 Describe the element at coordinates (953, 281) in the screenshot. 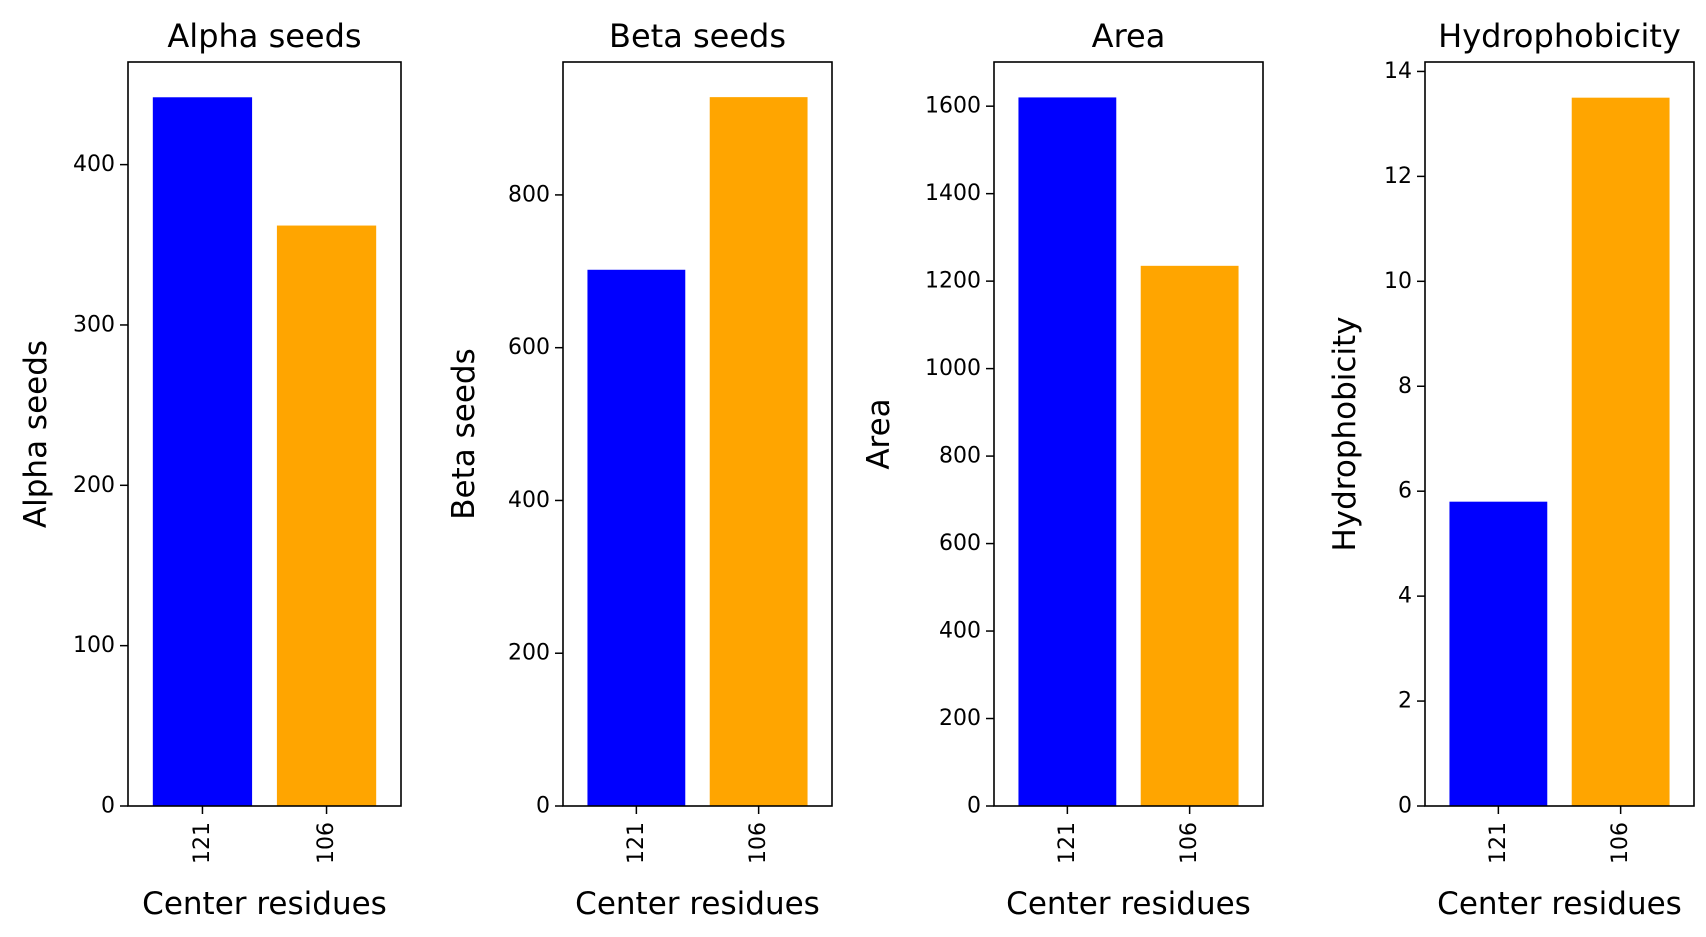

I see `y-tick-label: 1200` at that location.